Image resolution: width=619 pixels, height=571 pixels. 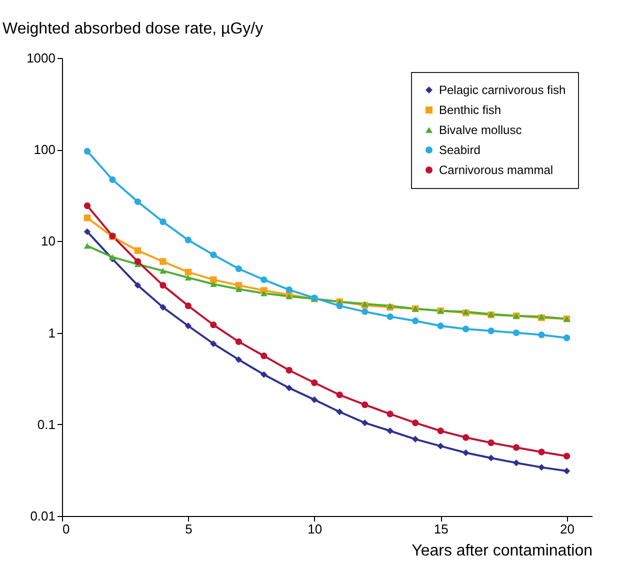 What do you see at coordinates (45, 150) in the screenshot?
I see `y-tick-label: 100` at bounding box center [45, 150].